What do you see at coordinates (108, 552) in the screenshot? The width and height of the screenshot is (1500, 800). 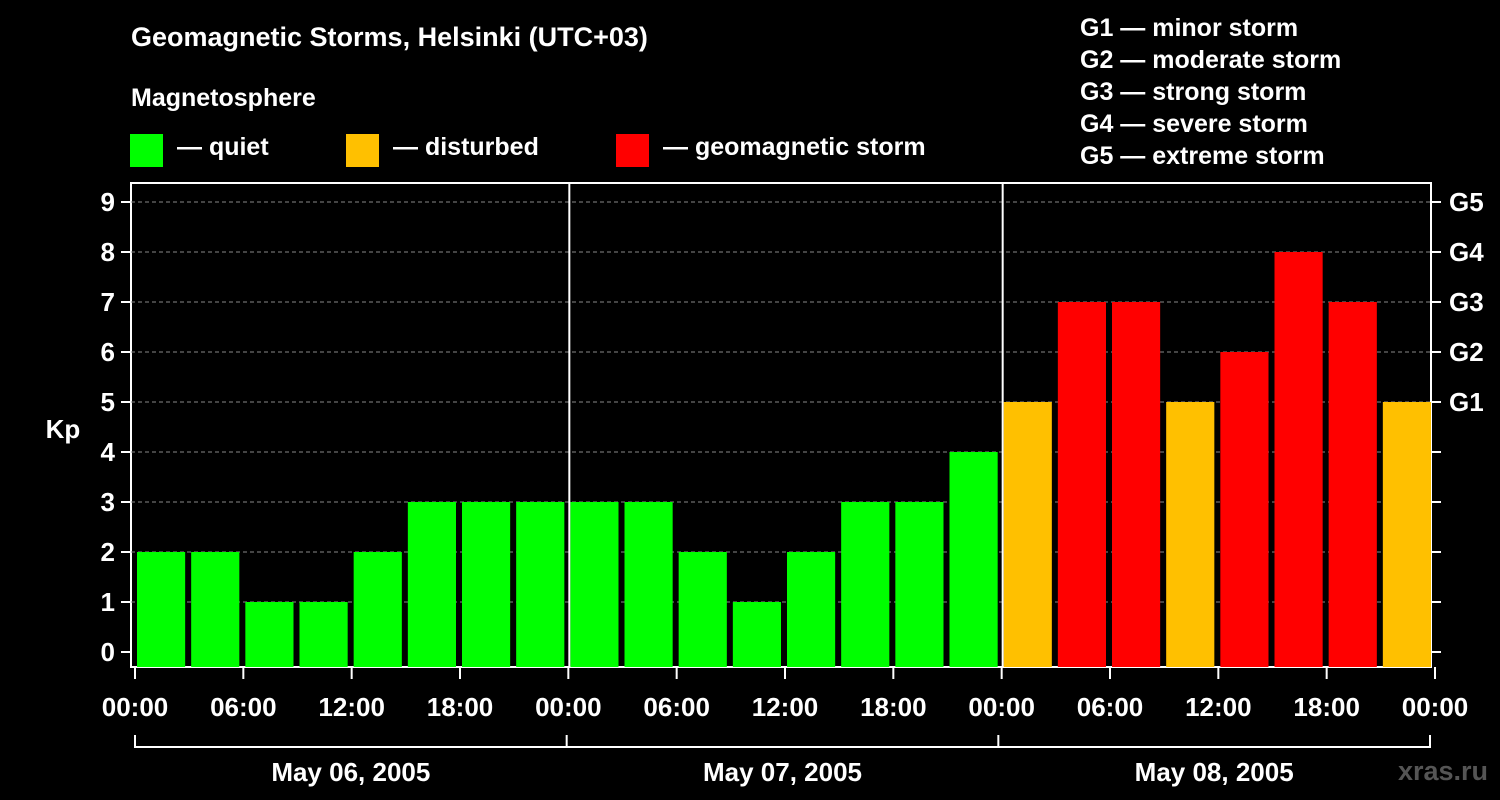 I see `y-tick-label: 2` at bounding box center [108, 552].